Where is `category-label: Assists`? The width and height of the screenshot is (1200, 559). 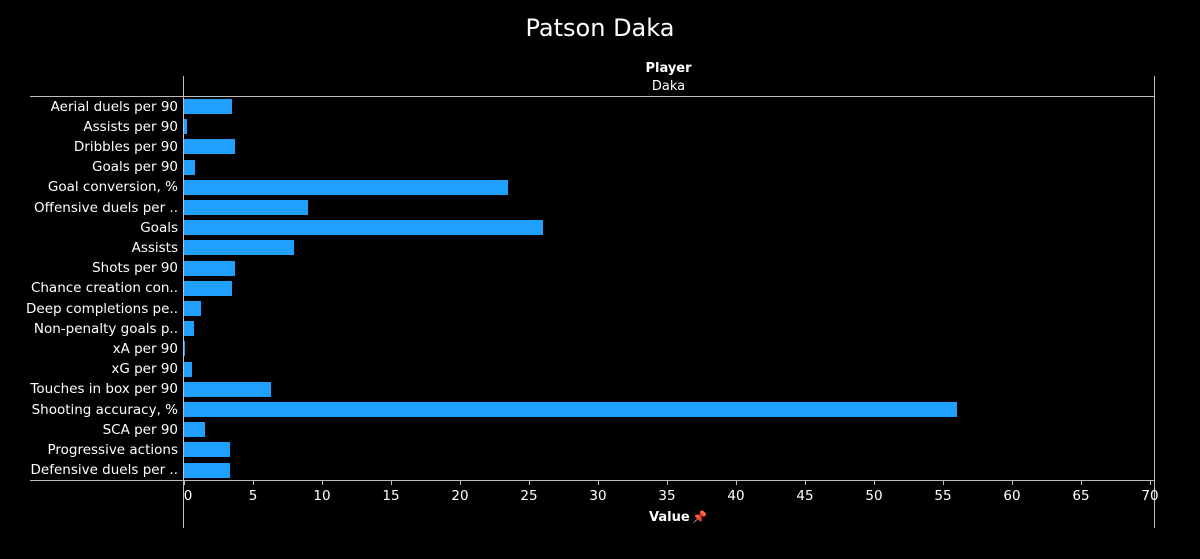 category-label: Assists is located at coordinates (154, 247).